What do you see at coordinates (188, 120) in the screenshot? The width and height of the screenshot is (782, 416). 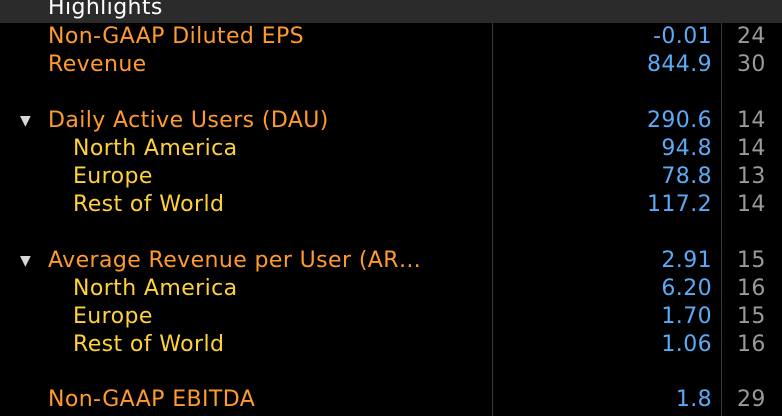 I see `row-label: Daily Active Users (DAU)` at bounding box center [188, 120].